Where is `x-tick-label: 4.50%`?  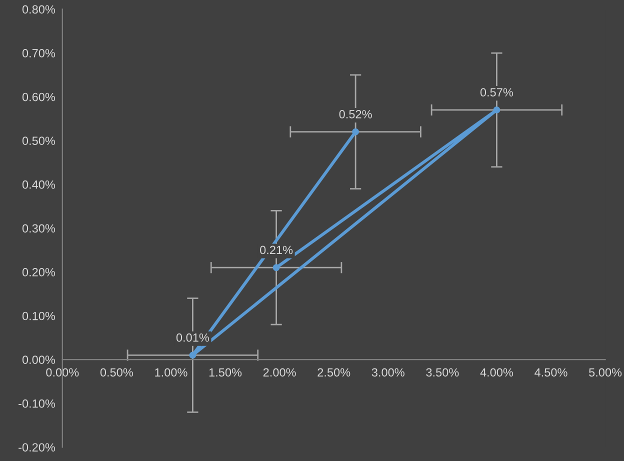
x-tick-label: 4.50% is located at coordinates (551, 372).